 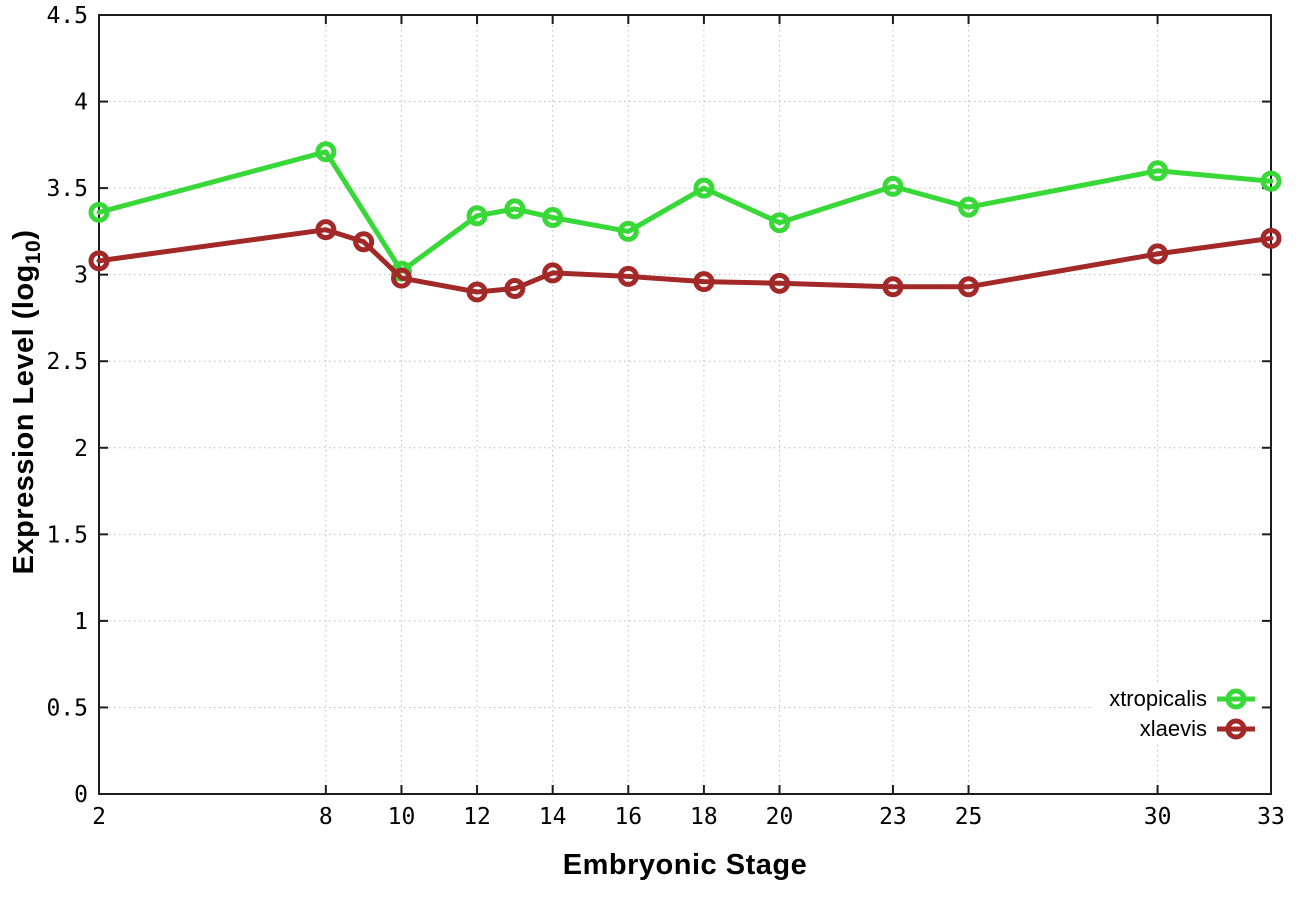 What do you see at coordinates (24, 419) in the screenshot?
I see `y-axis-title-main: Expression Level (log` at bounding box center [24, 419].